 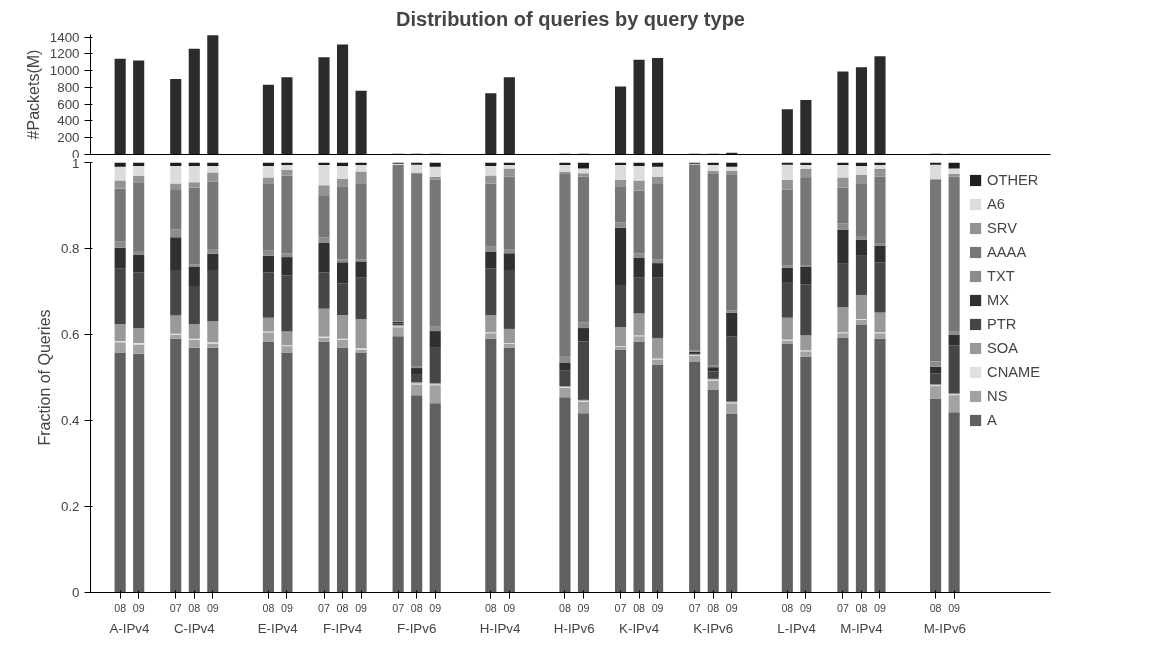 What do you see at coordinates (998, 300) in the screenshot?
I see `legend-label: MX` at bounding box center [998, 300].